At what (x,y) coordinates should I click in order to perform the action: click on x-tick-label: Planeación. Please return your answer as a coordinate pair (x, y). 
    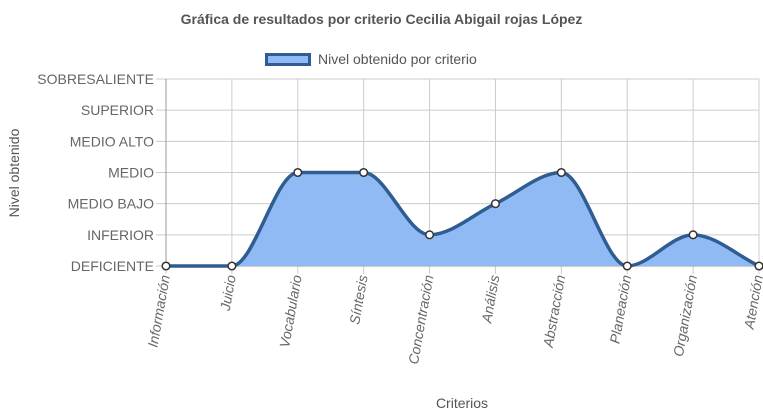
    Looking at the image, I should click on (620, 309).